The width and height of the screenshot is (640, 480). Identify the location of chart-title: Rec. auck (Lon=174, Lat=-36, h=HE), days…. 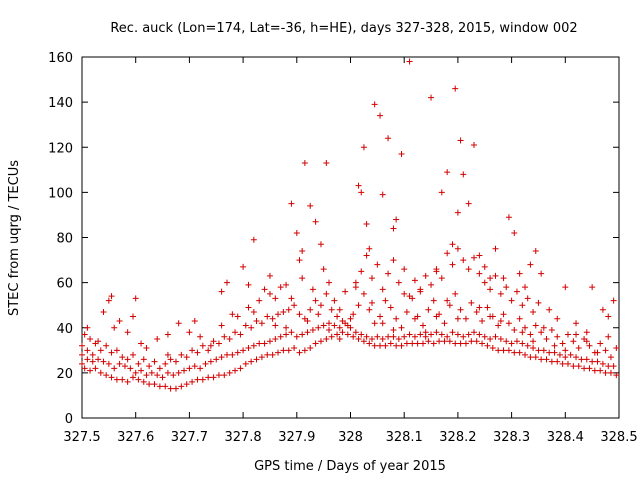
(343, 28).